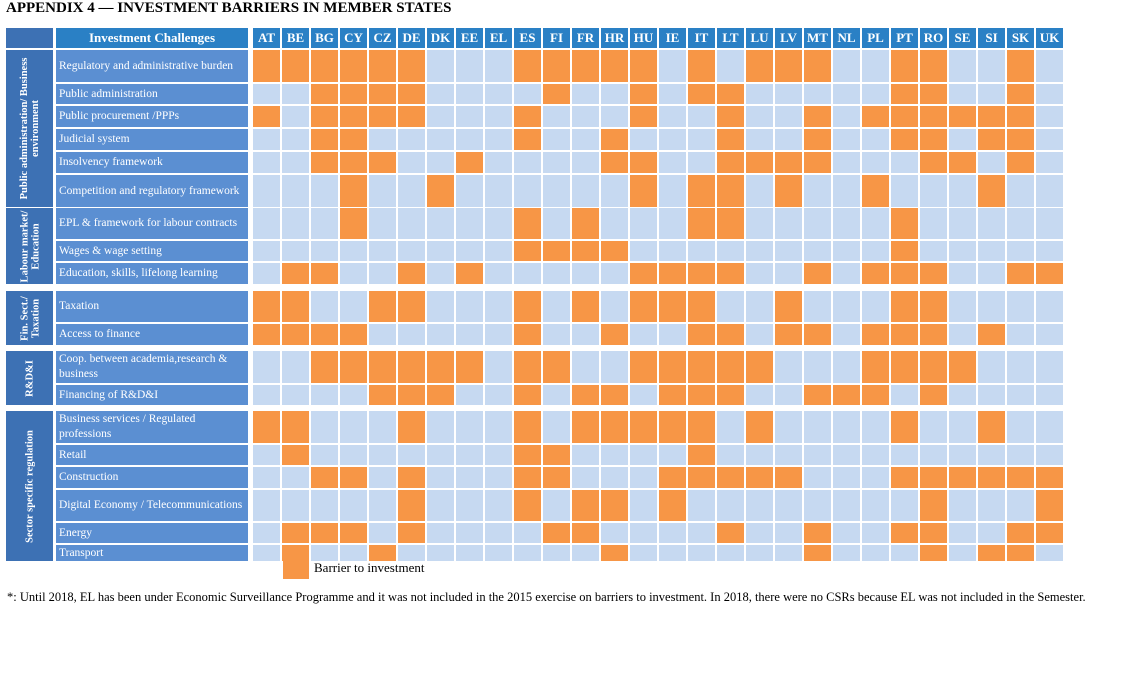 This screenshot has width=1124, height=685. I want to click on title-part: M, so click(330, 8).